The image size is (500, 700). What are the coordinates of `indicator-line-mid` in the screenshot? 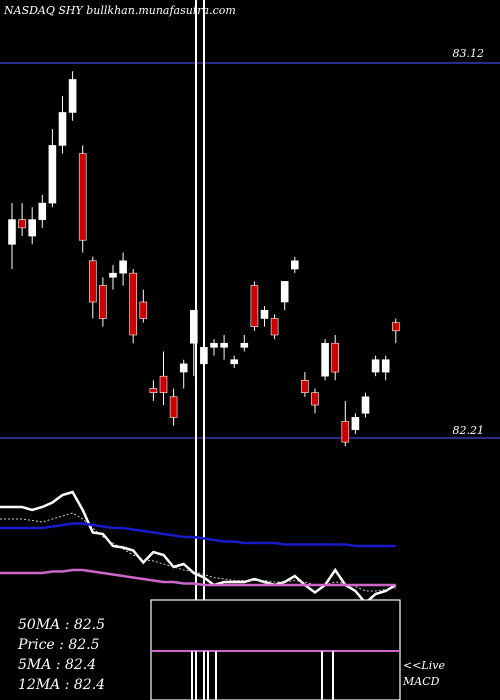 It's located at (198, 535).